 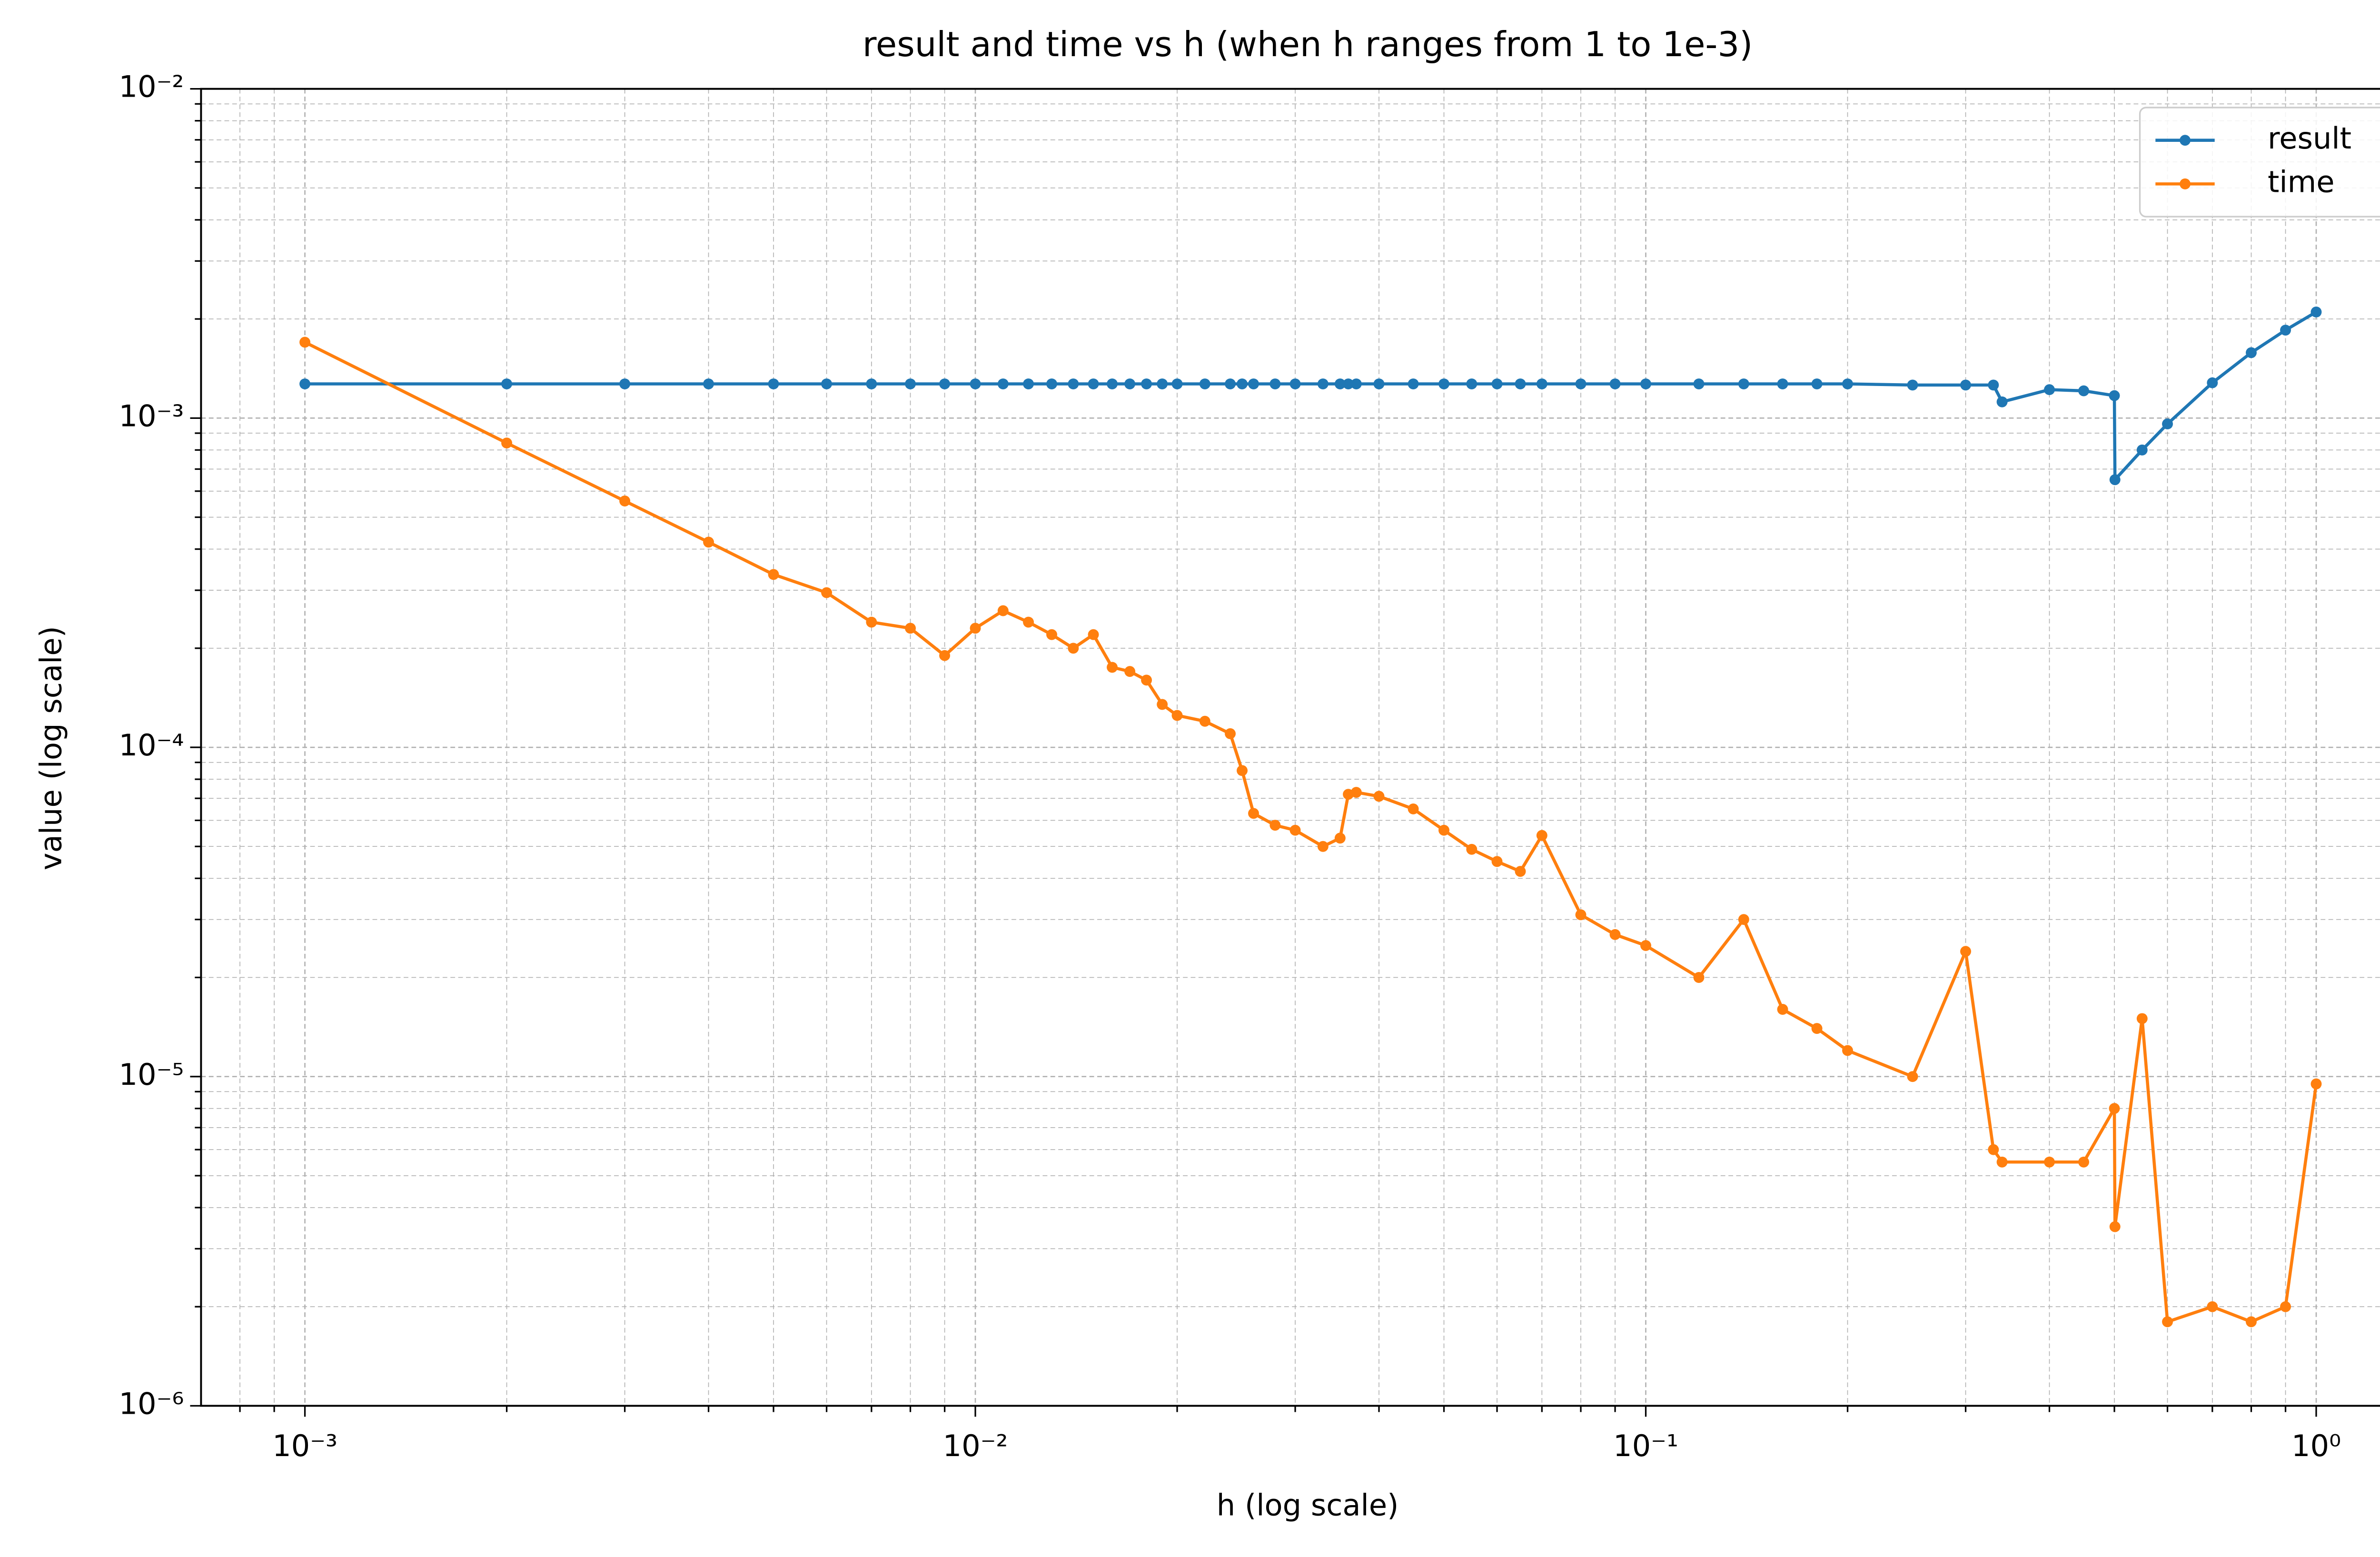 What do you see at coordinates (1308, 1505) in the screenshot?
I see `x-axis-label: h (log scale)` at bounding box center [1308, 1505].